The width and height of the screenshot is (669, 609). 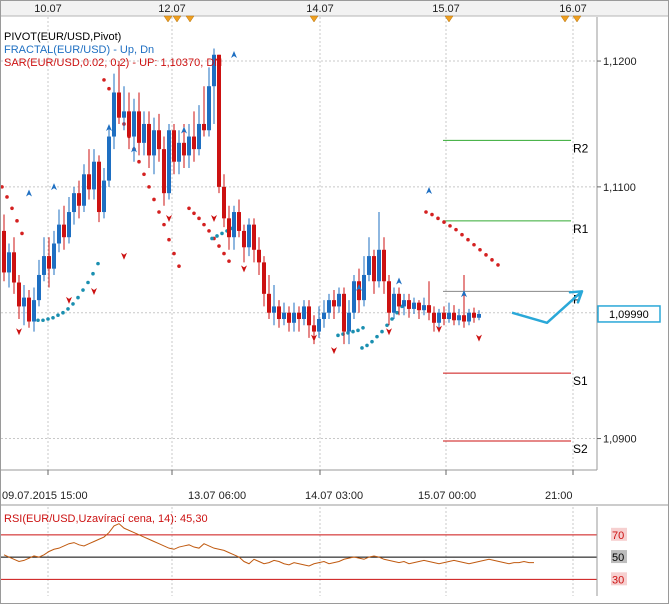 What do you see at coordinates (217, 496) in the screenshot?
I see `time-tick-label: 13.07 06:00` at bounding box center [217, 496].